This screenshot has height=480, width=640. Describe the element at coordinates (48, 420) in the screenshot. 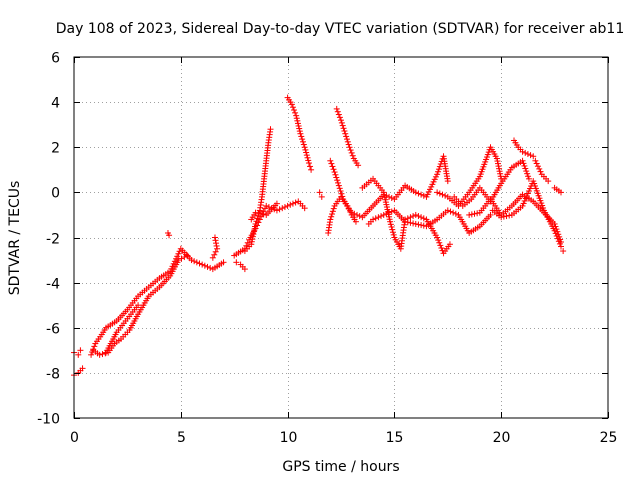

I see `y-tick-label: -10` at that location.